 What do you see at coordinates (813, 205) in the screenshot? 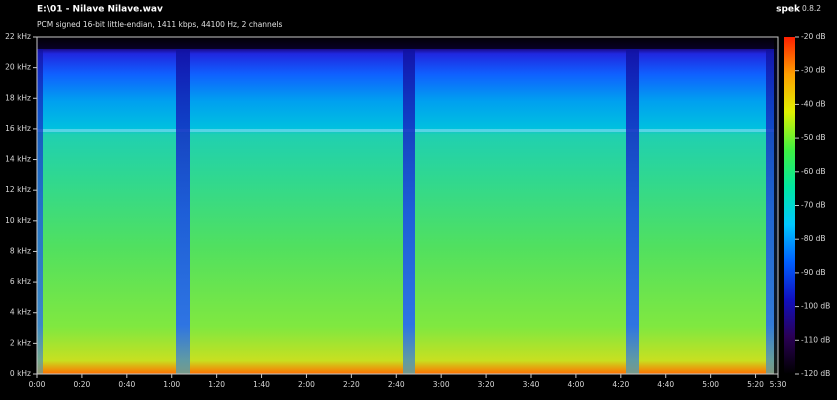
I see `colorbar-label: -70 dB` at bounding box center [813, 205].